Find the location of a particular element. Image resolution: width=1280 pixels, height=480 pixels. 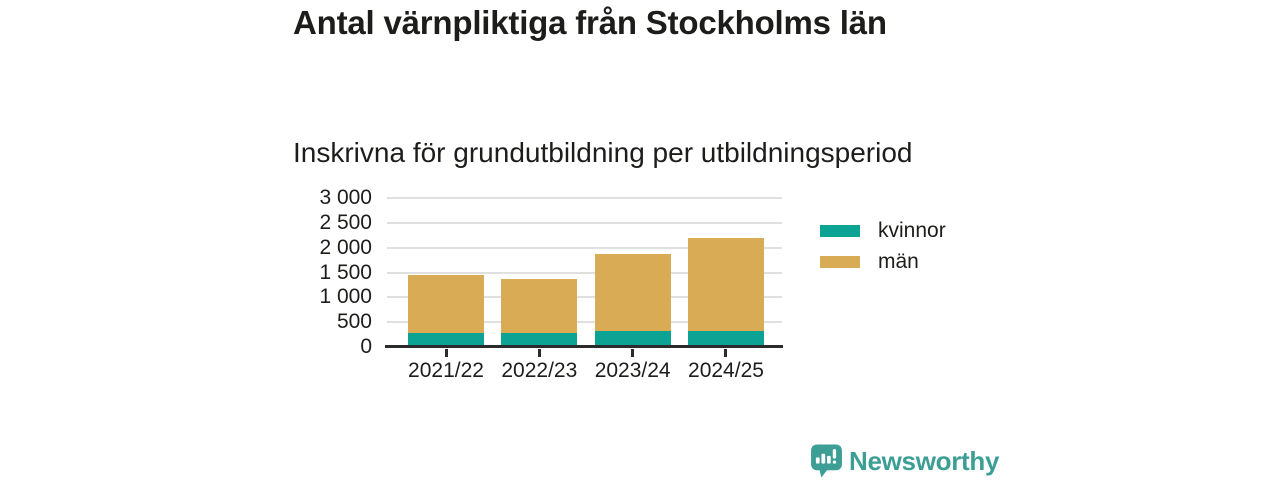

bar-segment-män-2021/22 is located at coordinates (446, 303).